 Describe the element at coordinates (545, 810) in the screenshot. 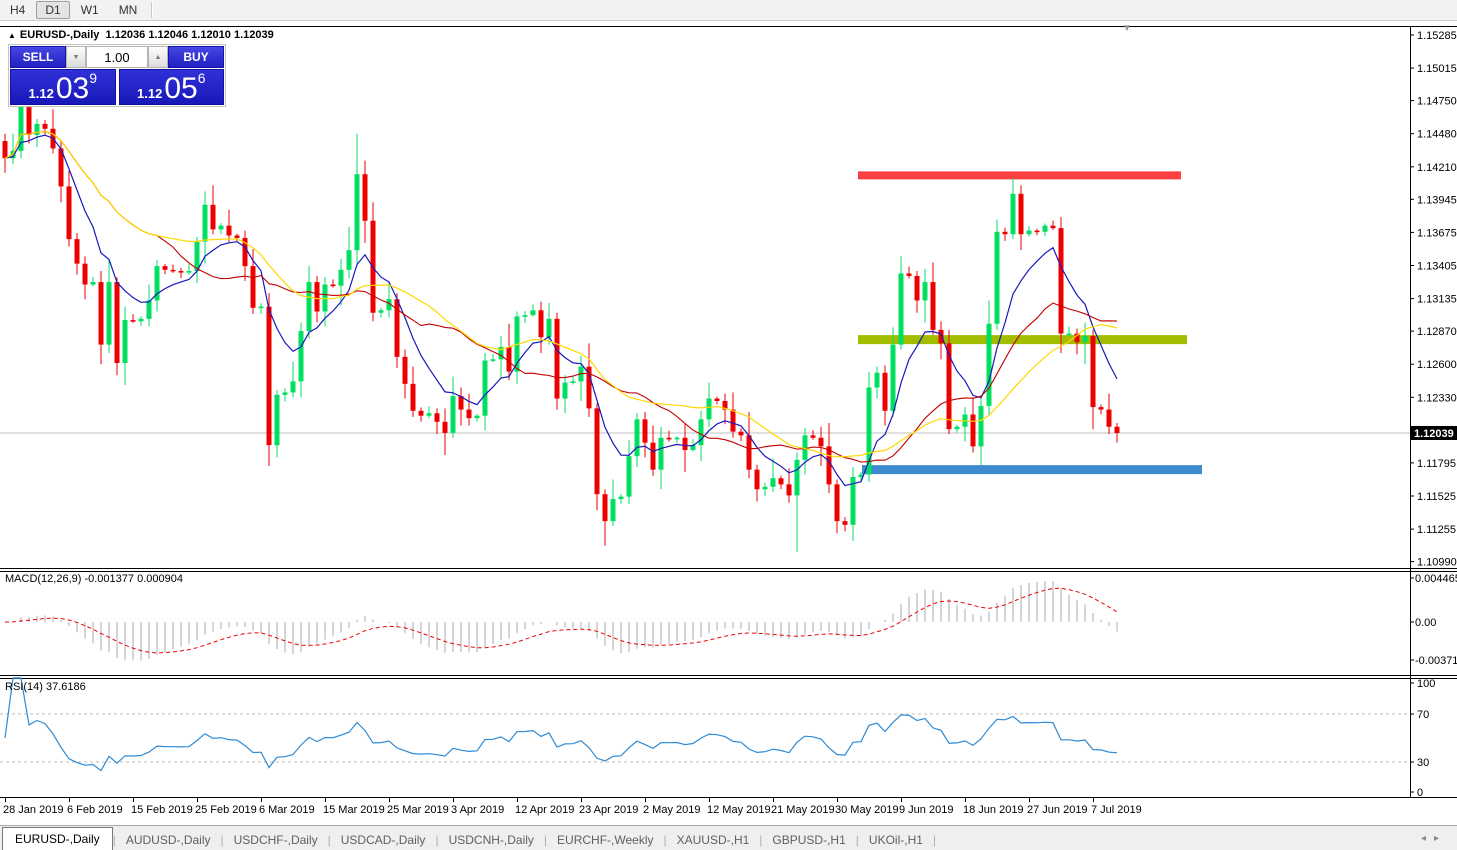

I see `date-axis-label: 12 Apr 2019` at that location.